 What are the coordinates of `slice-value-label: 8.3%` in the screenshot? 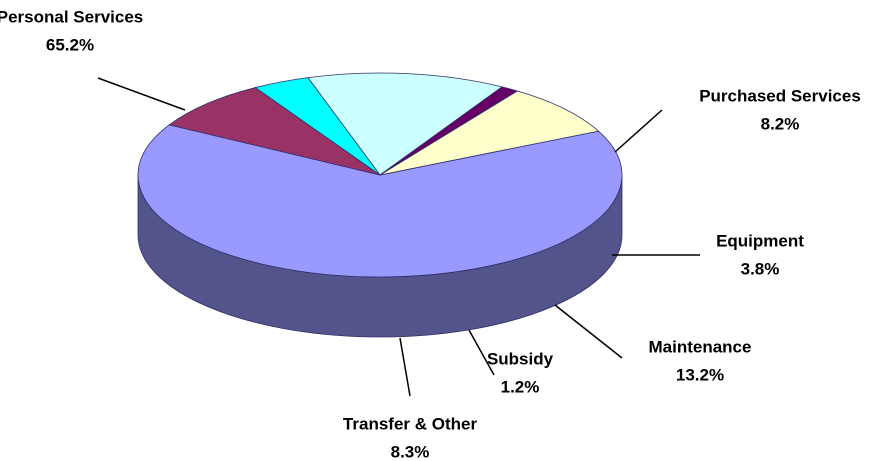 It's located at (410, 451).